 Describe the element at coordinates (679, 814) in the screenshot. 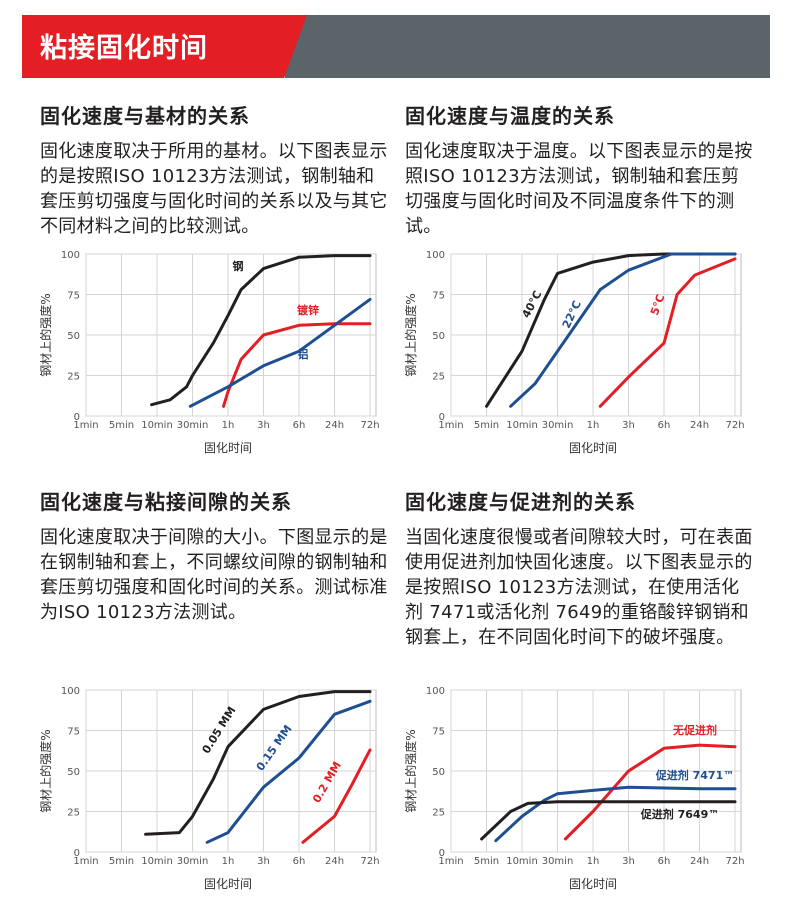

I see `series-label: 促进剂 7649™` at that location.